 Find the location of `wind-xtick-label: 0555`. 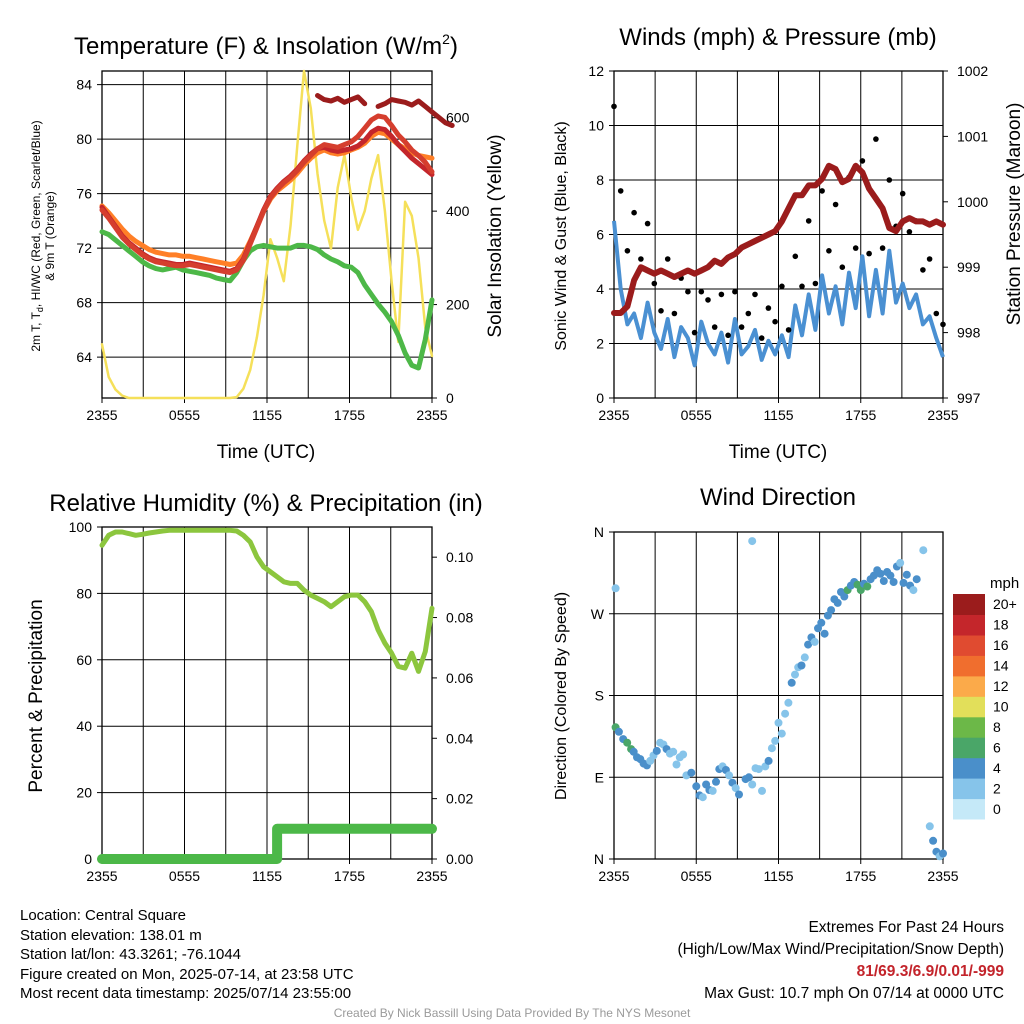

wind-xtick-label: 0555 is located at coordinates (696, 415).